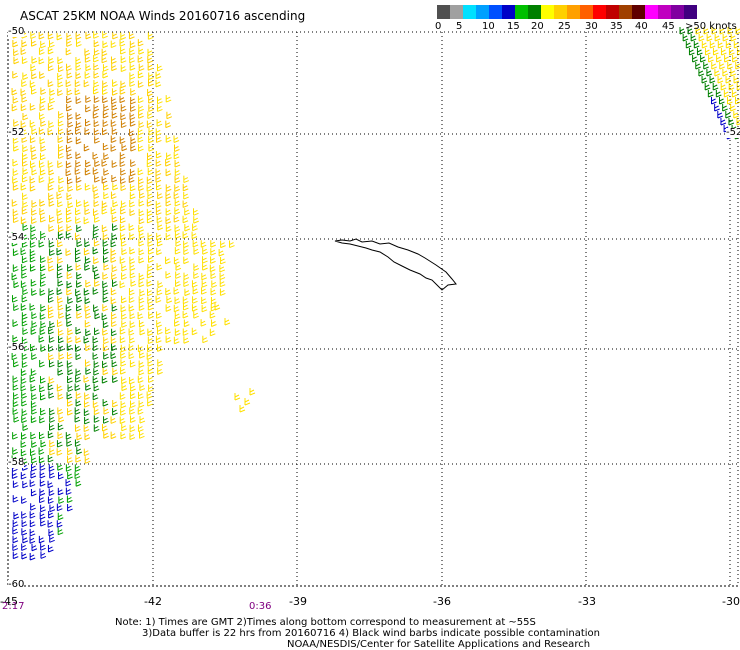 The height and width of the screenshot is (650, 740). I want to click on map-title: ASCAT 25KM NOAA Winds 20160716 ascending, so click(163, 16).